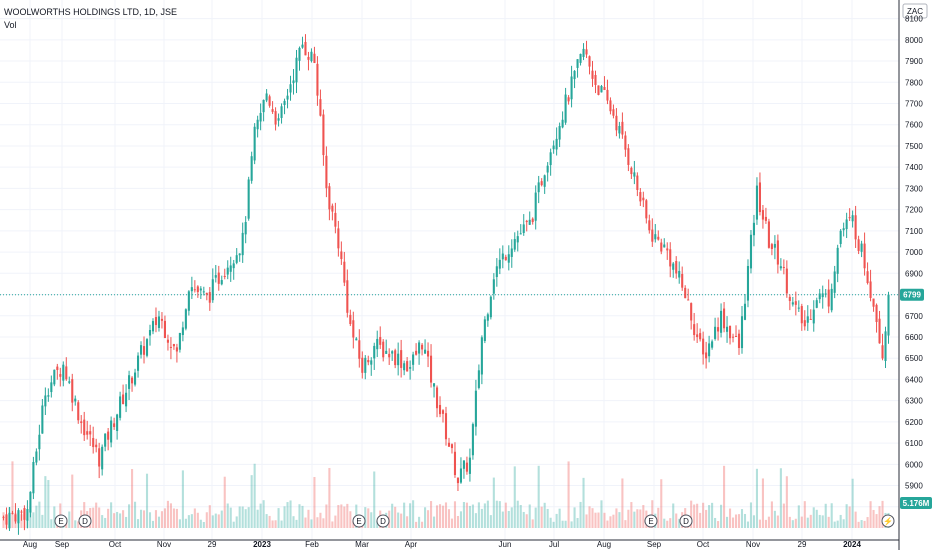 Image resolution: width=932 pixels, height=550 pixels. I want to click on event-markers: E D E D E D ⚡, so click(474, 521).